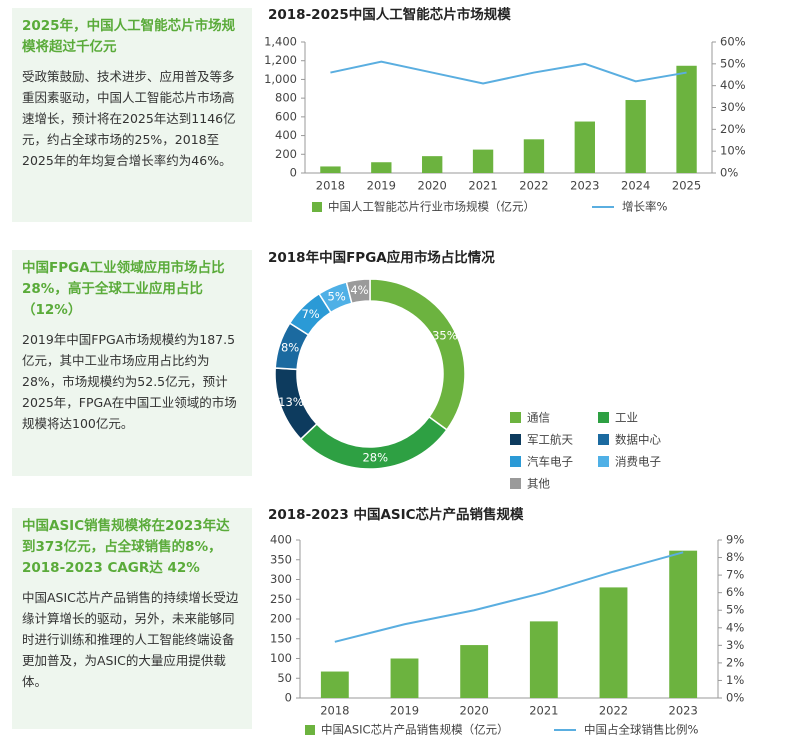 Image resolution: width=800 pixels, height=748 pixels. Describe the element at coordinates (389, 14) in the screenshot. I see `chart-title: 2018-2025中国人工智能芯片市场规模` at that location.